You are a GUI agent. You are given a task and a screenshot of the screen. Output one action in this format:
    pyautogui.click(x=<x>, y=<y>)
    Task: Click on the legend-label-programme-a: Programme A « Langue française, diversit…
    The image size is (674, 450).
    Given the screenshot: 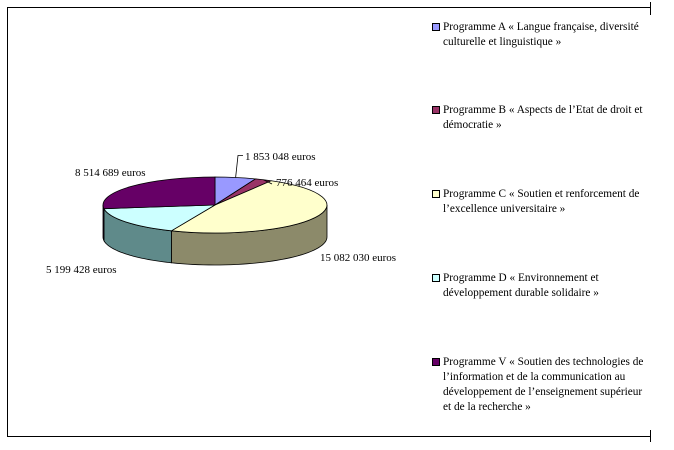 What is the action you would take?
    pyautogui.click(x=541, y=34)
    